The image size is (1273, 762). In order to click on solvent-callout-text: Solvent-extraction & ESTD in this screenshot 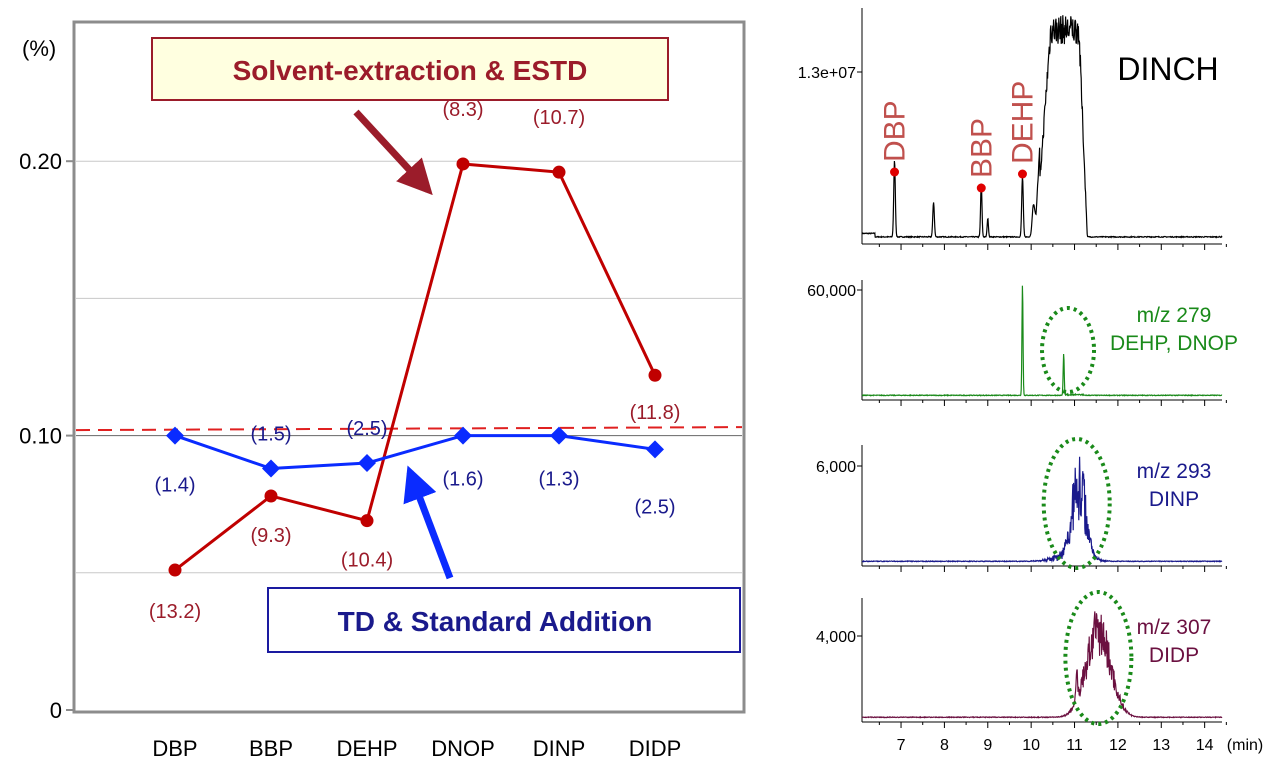, I will do `click(410, 70)`.